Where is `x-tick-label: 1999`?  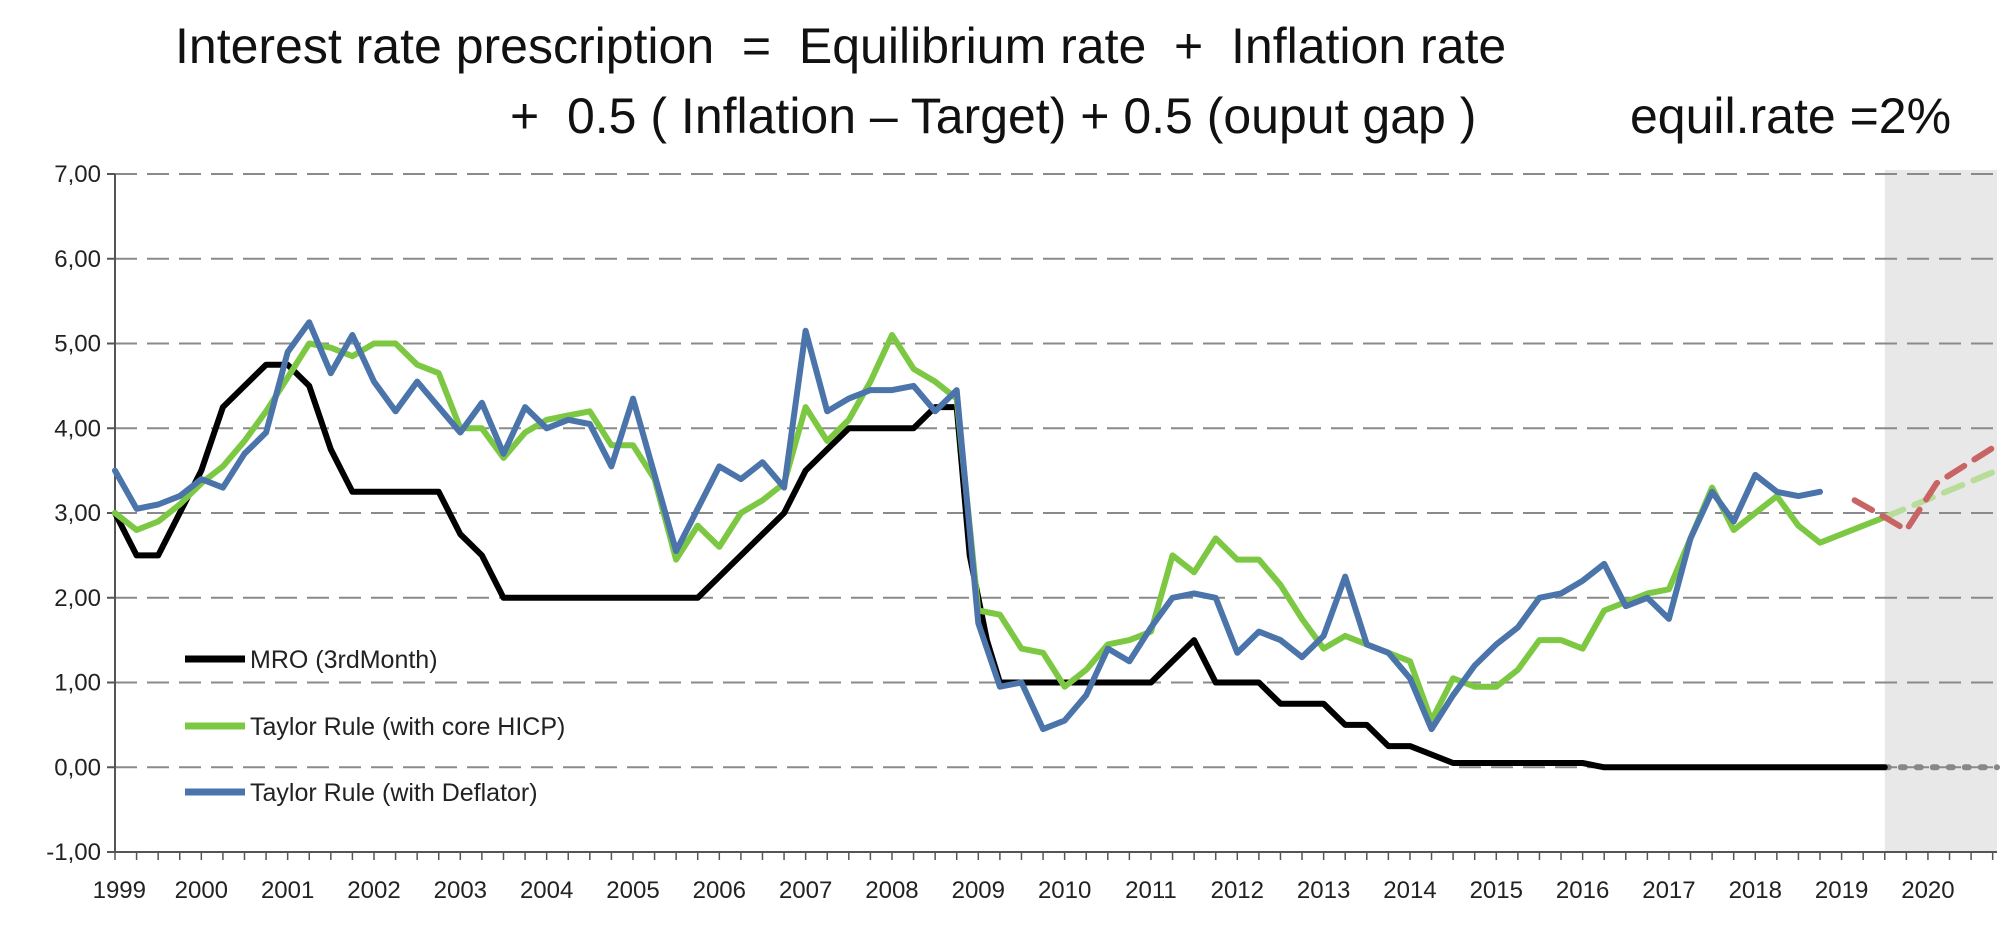 x-tick-label: 1999 is located at coordinates (119, 890).